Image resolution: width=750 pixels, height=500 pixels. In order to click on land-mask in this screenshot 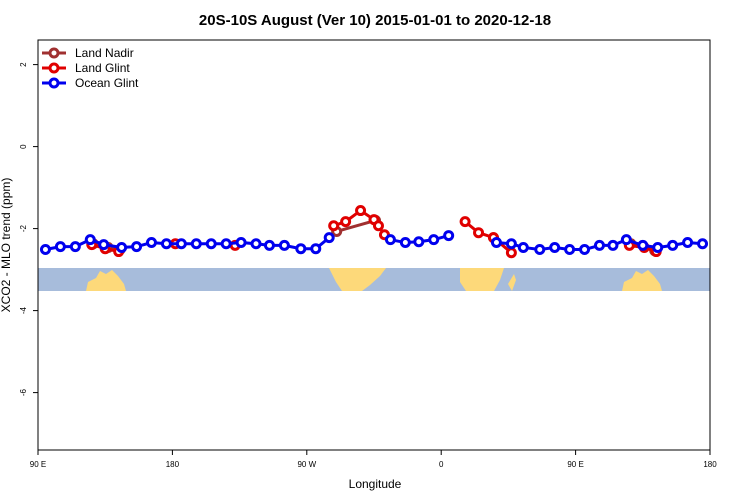, I will do `click(374, 279)`.